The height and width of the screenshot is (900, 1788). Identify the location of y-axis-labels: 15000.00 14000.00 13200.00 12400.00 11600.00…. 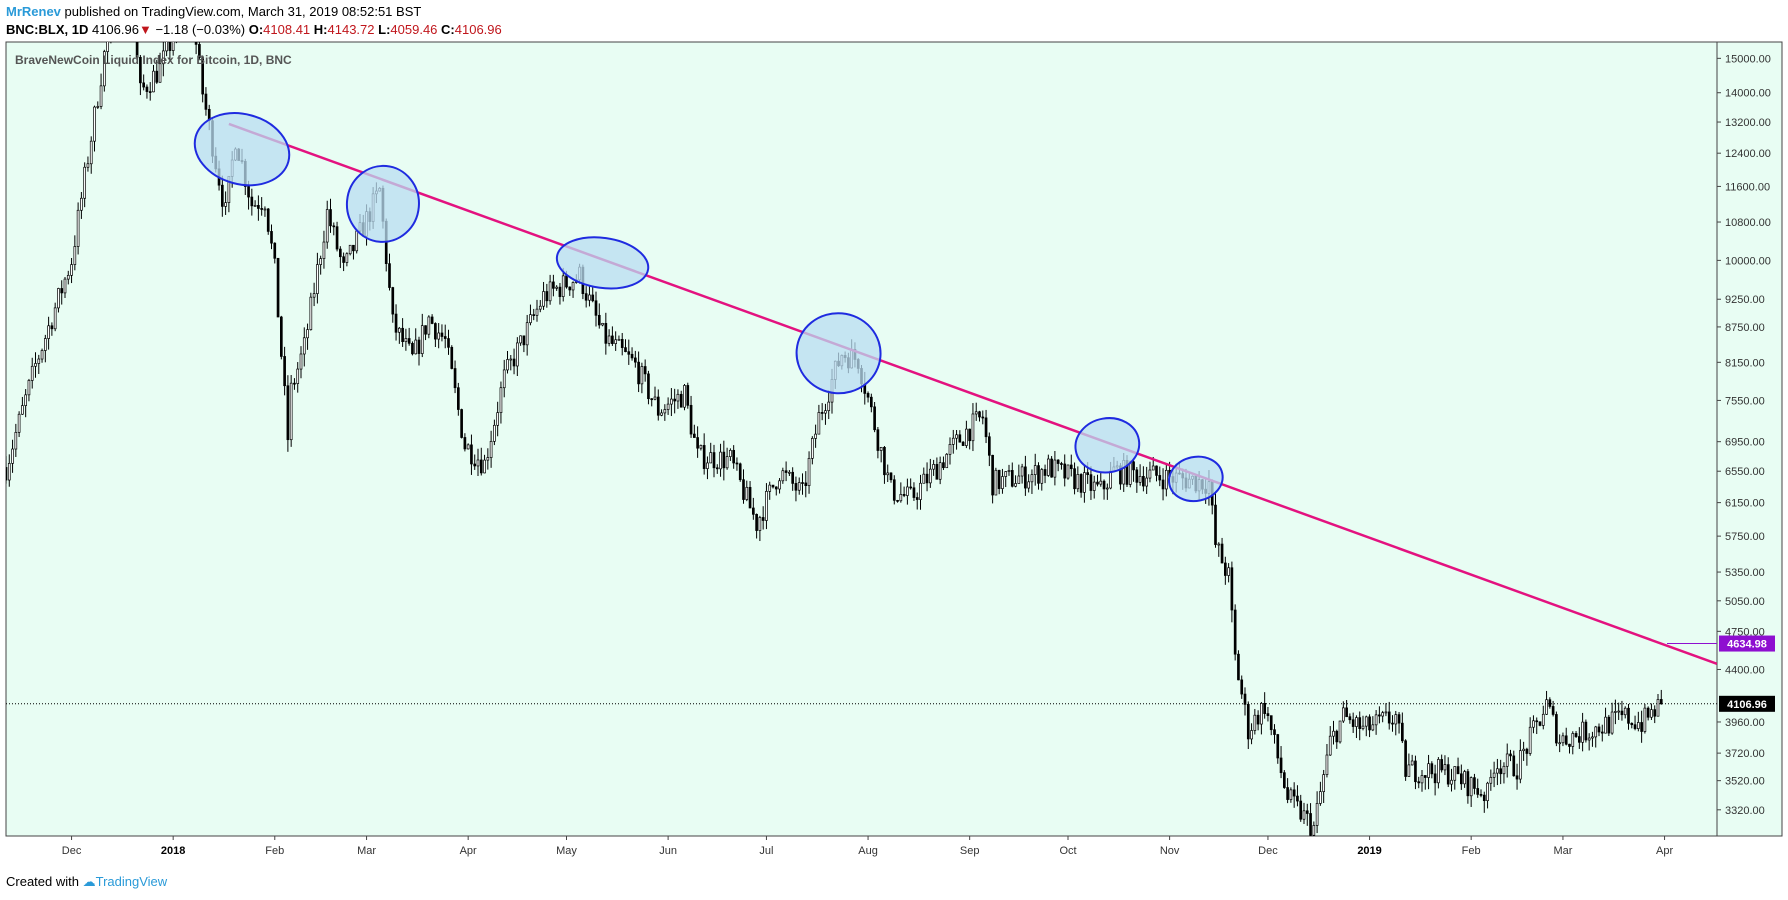
(1744, 435).